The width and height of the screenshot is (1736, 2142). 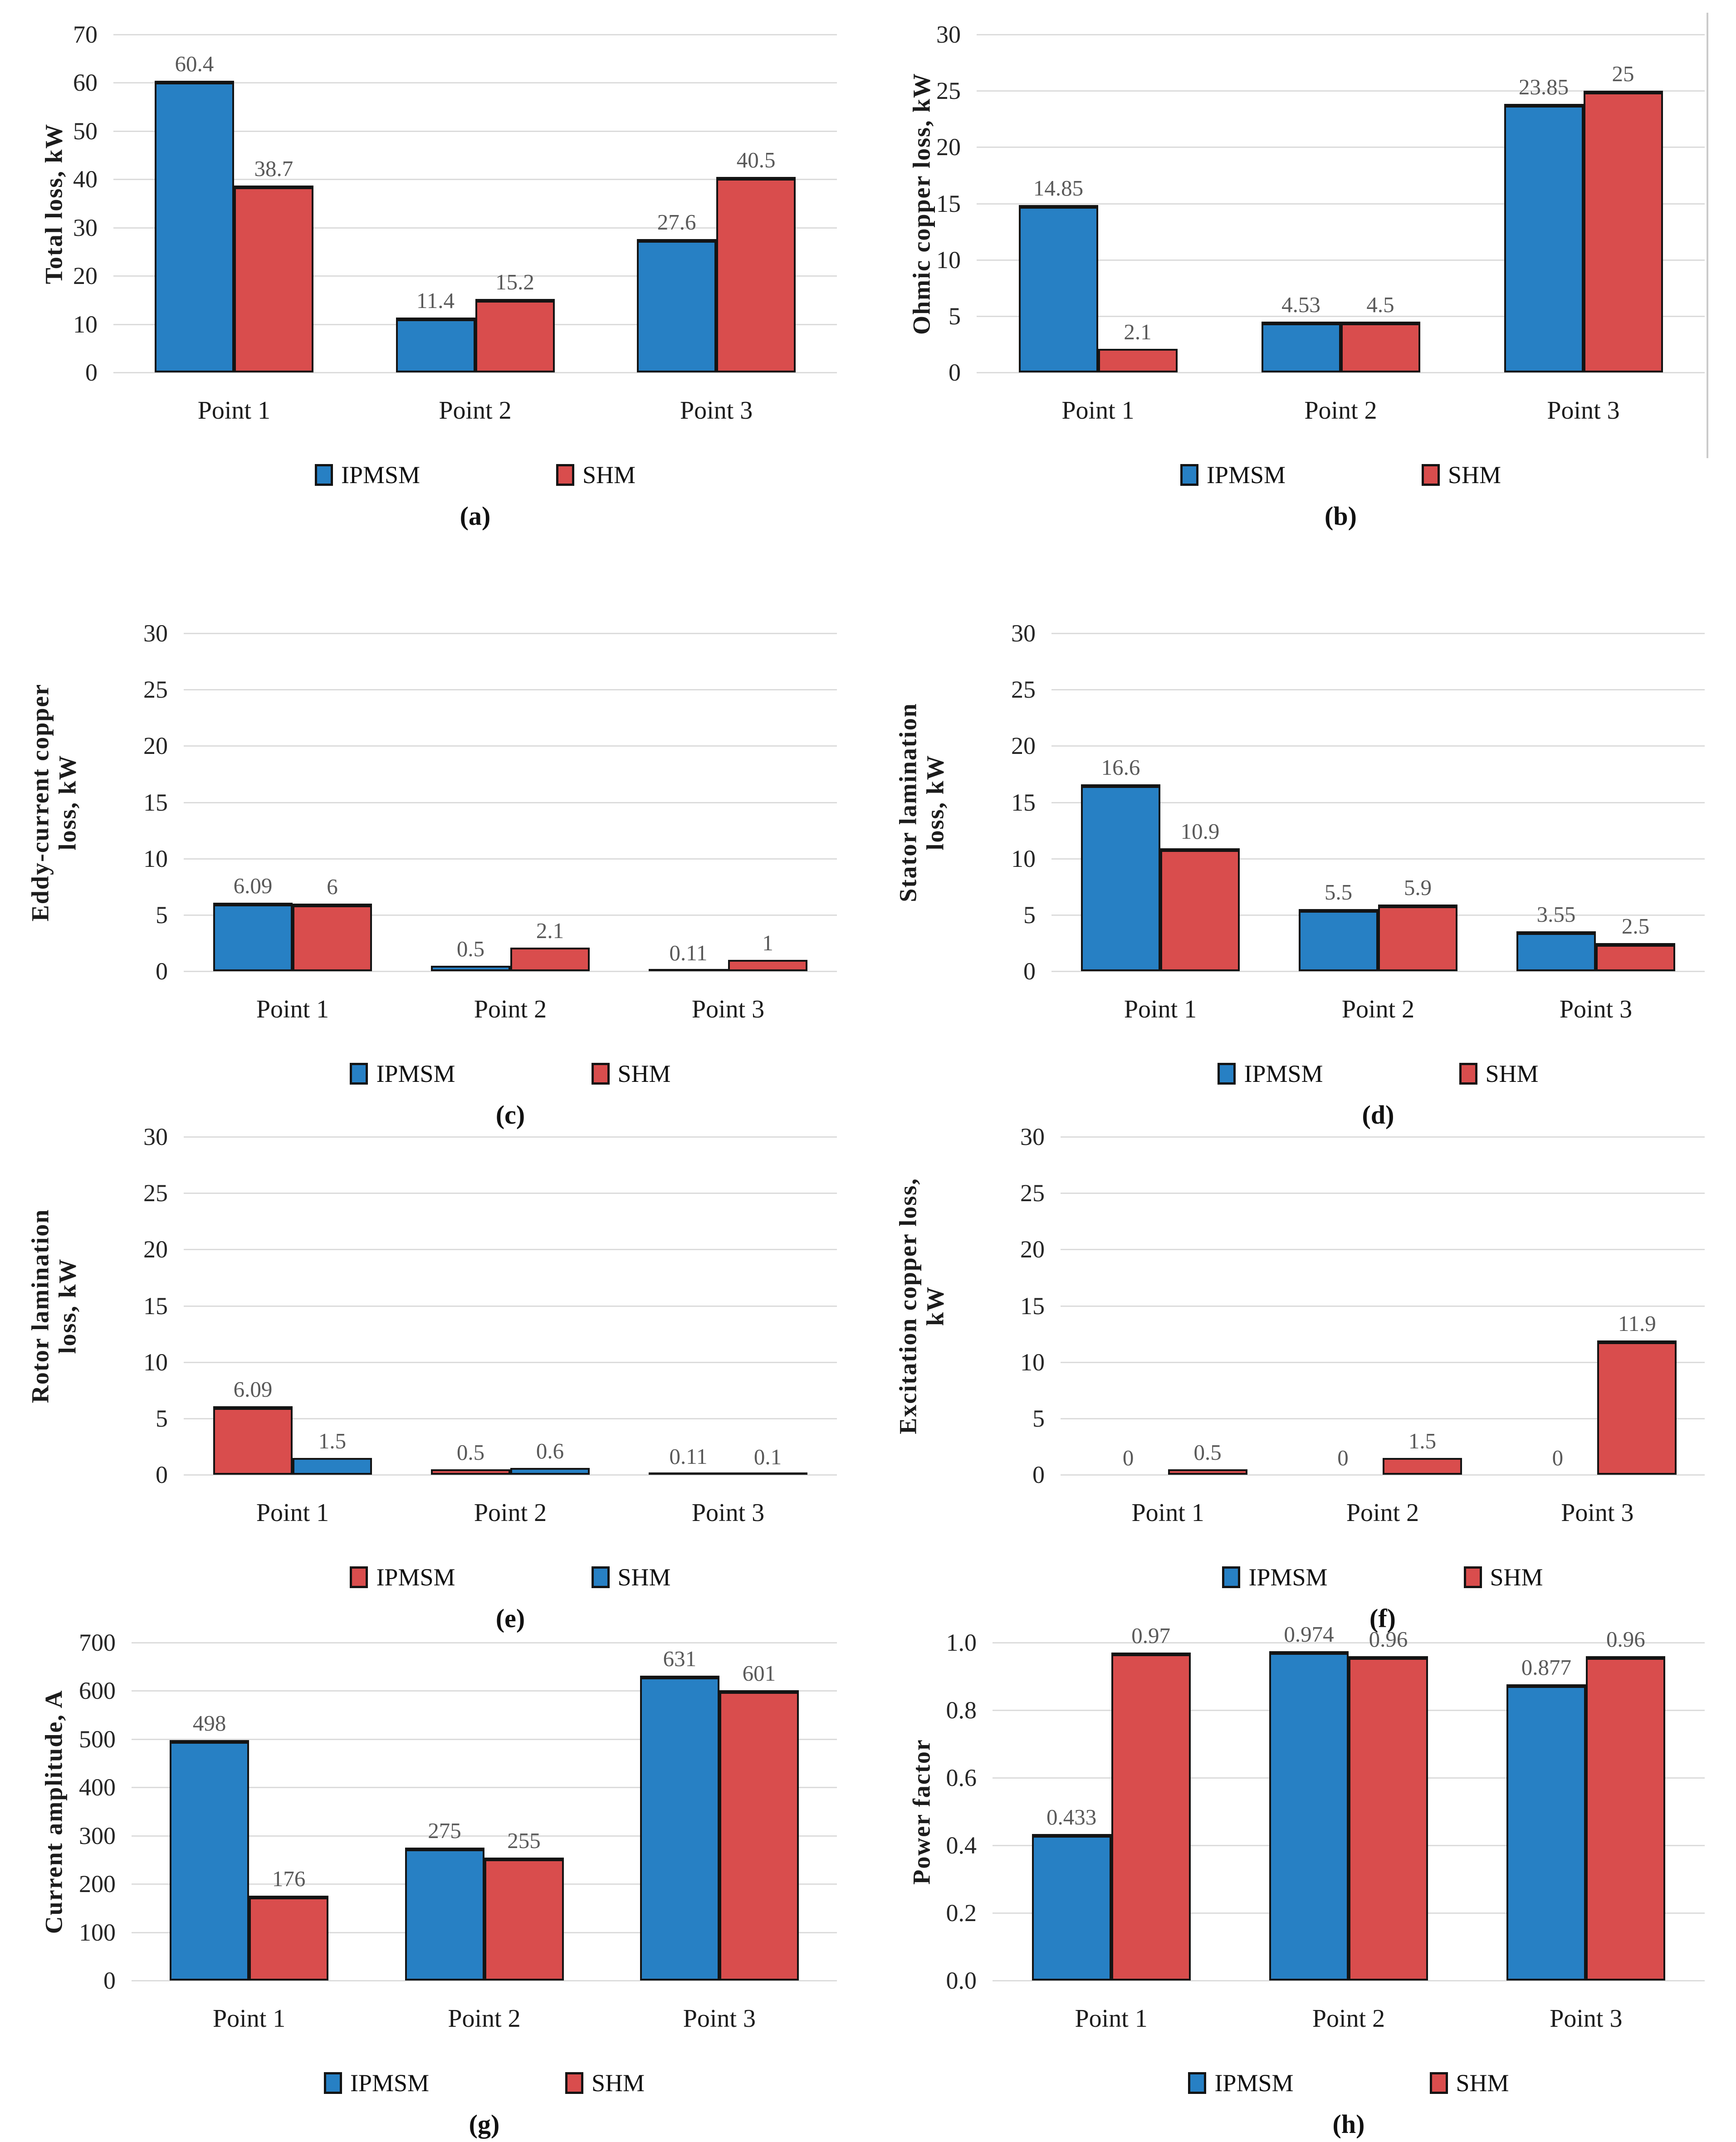 What do you see at coordinates (162, 1418) in the screenshot?
I see `y-tick-label: 5` at bounding box center [162, 1418].